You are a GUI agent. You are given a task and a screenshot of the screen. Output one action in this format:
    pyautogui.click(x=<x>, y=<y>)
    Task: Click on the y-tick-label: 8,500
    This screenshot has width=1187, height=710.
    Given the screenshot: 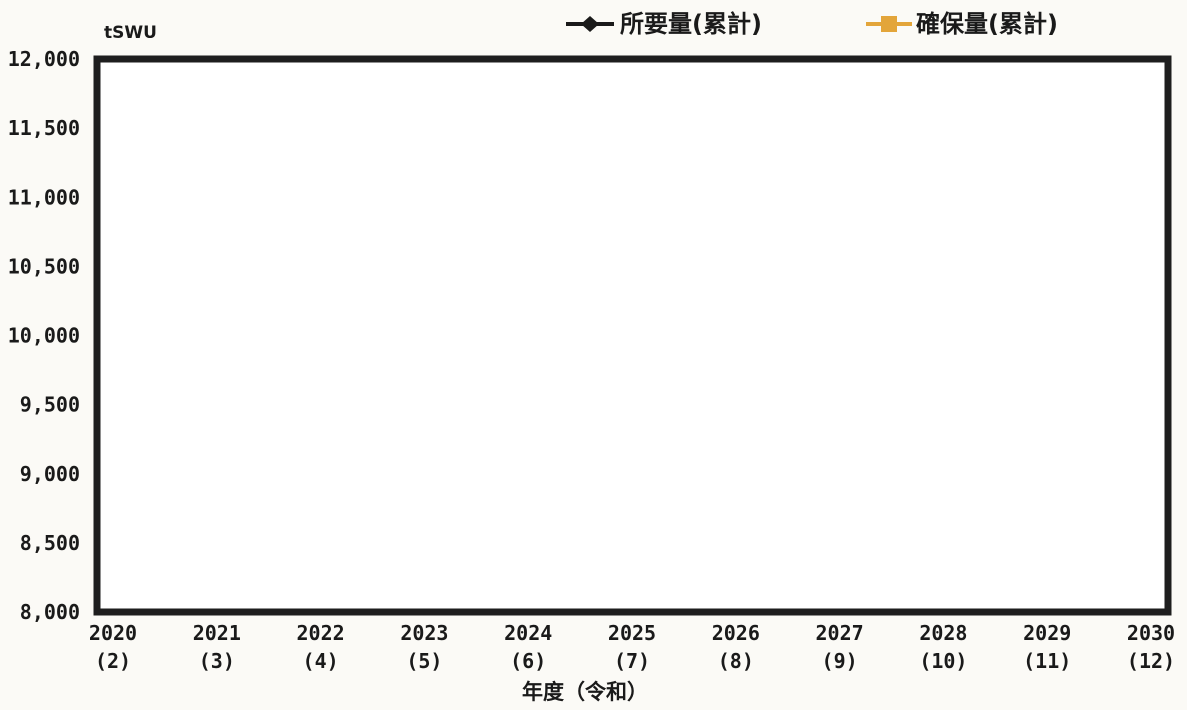 What is the action you would take?
    pyautogui.click(x=50, y=543)
    